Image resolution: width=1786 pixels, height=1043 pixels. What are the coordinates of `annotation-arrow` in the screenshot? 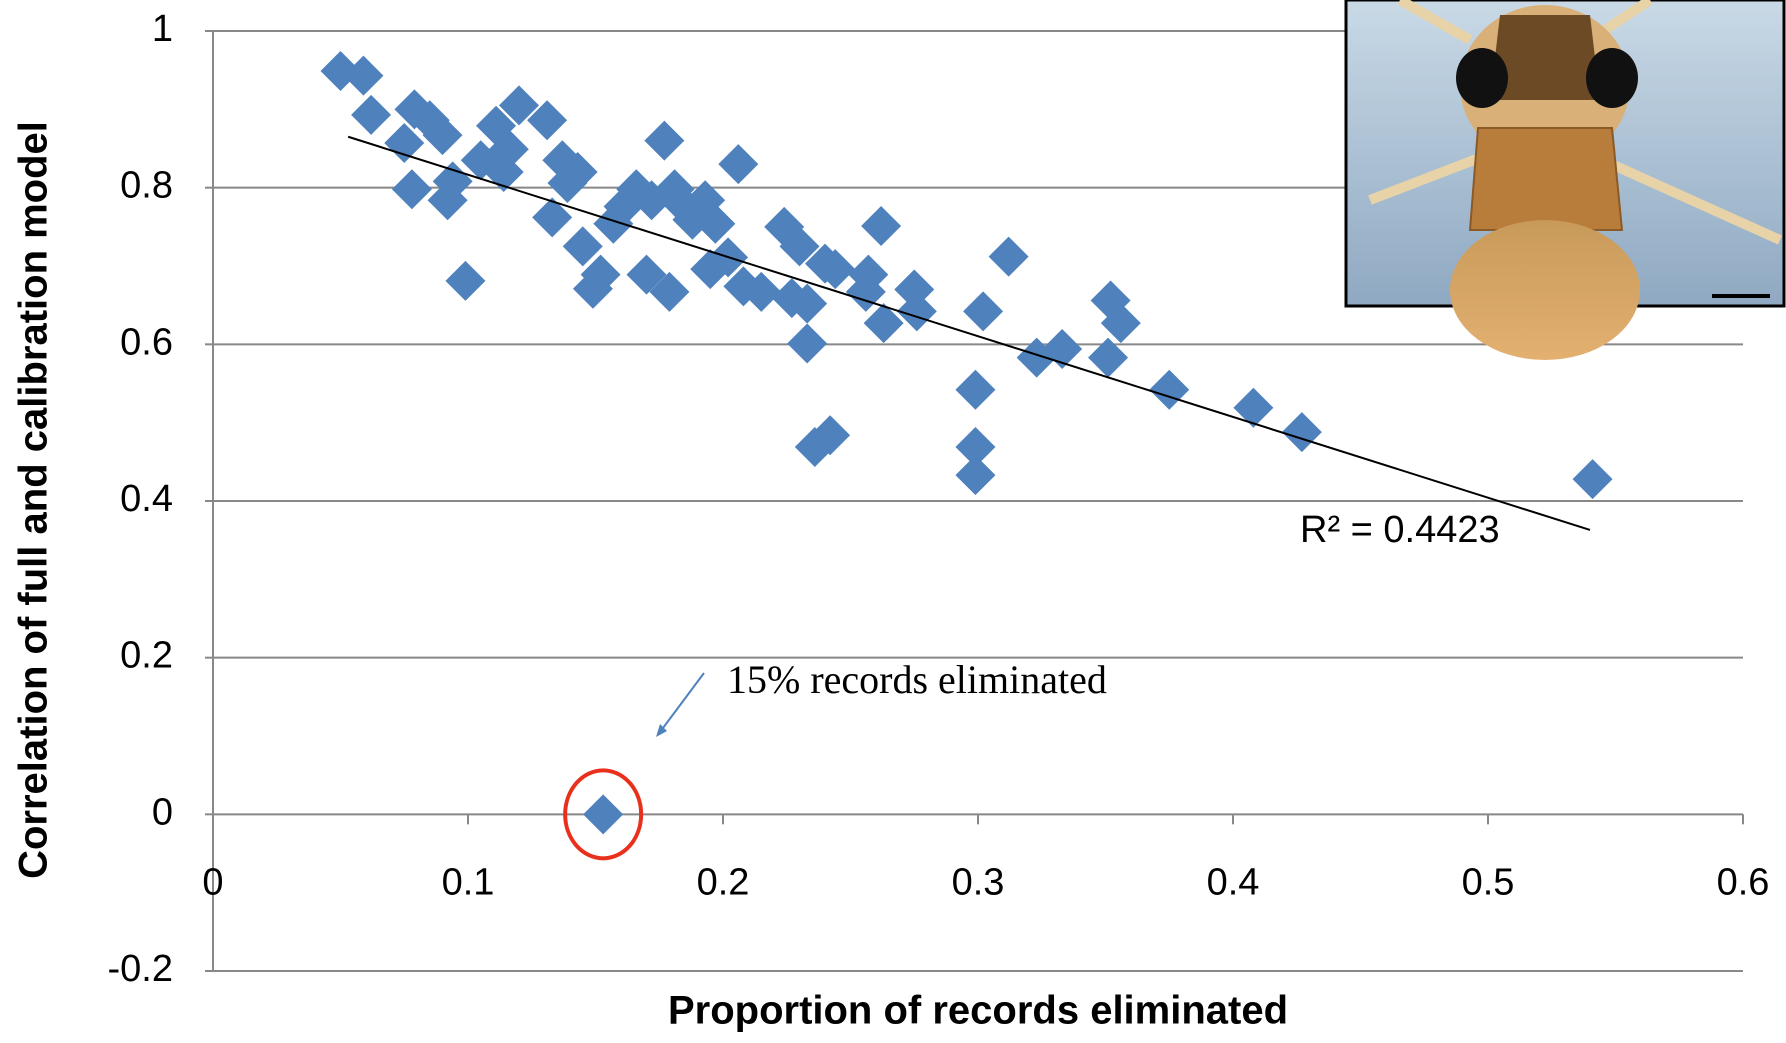 It's located at (682, 702).